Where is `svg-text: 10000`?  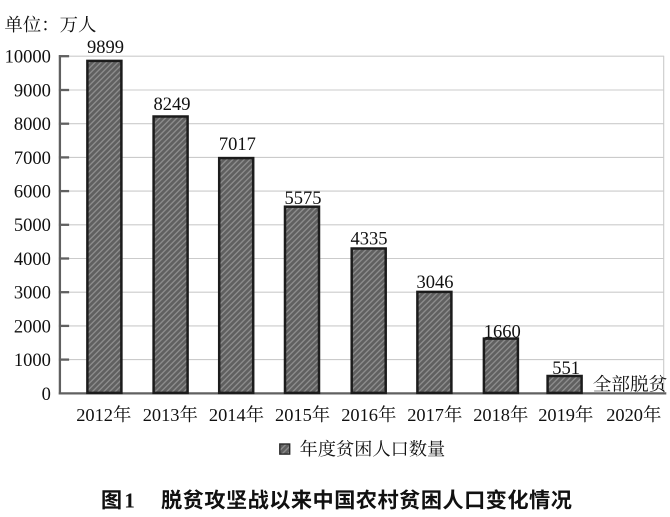
svg-text: 10000 is located at coordinates (28, 58).